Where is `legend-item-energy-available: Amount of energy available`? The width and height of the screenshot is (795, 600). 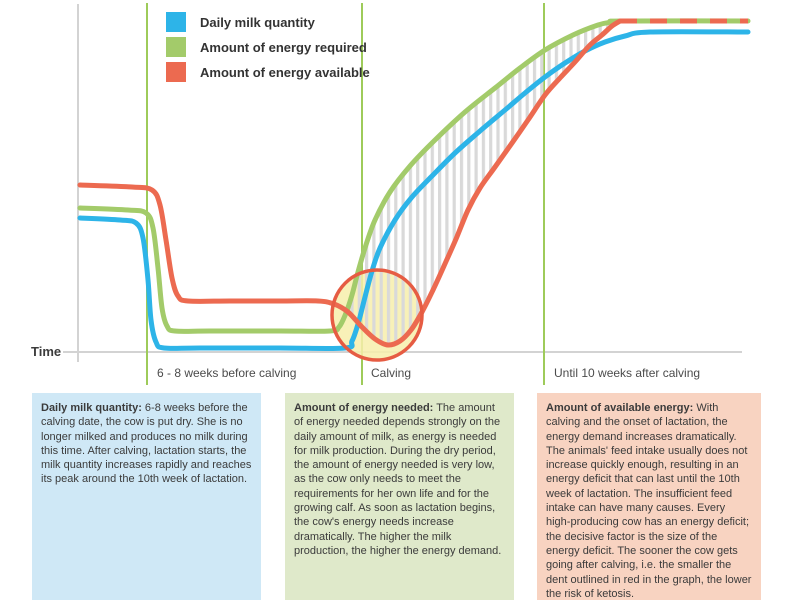
legend-item-energy-available: Amount of energy available is located at coordinates (268, 72).